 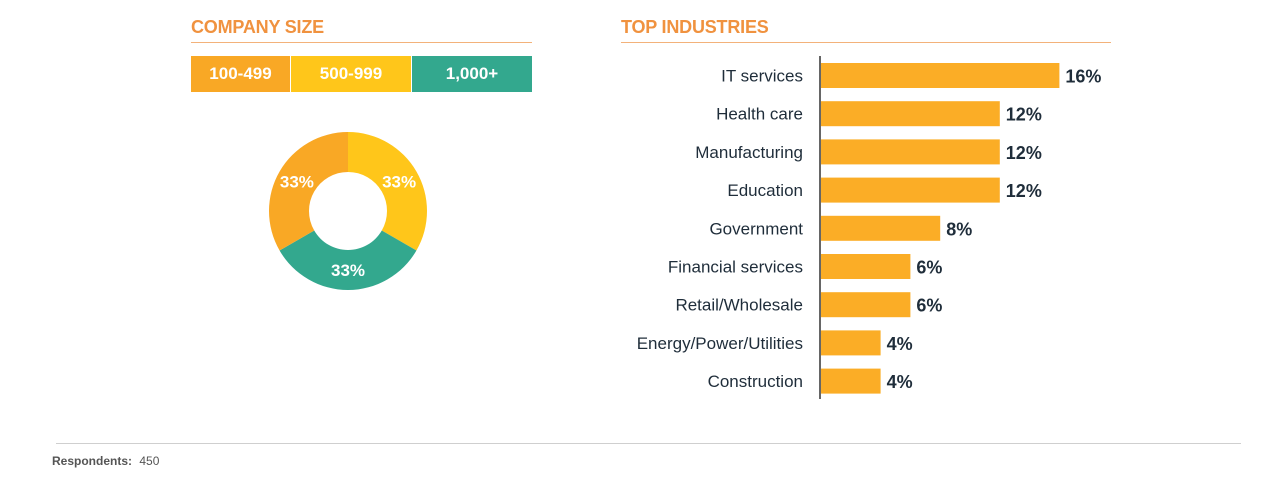 I want to click on respondents-note: Respondents: 450, so click(x=105, y=461).